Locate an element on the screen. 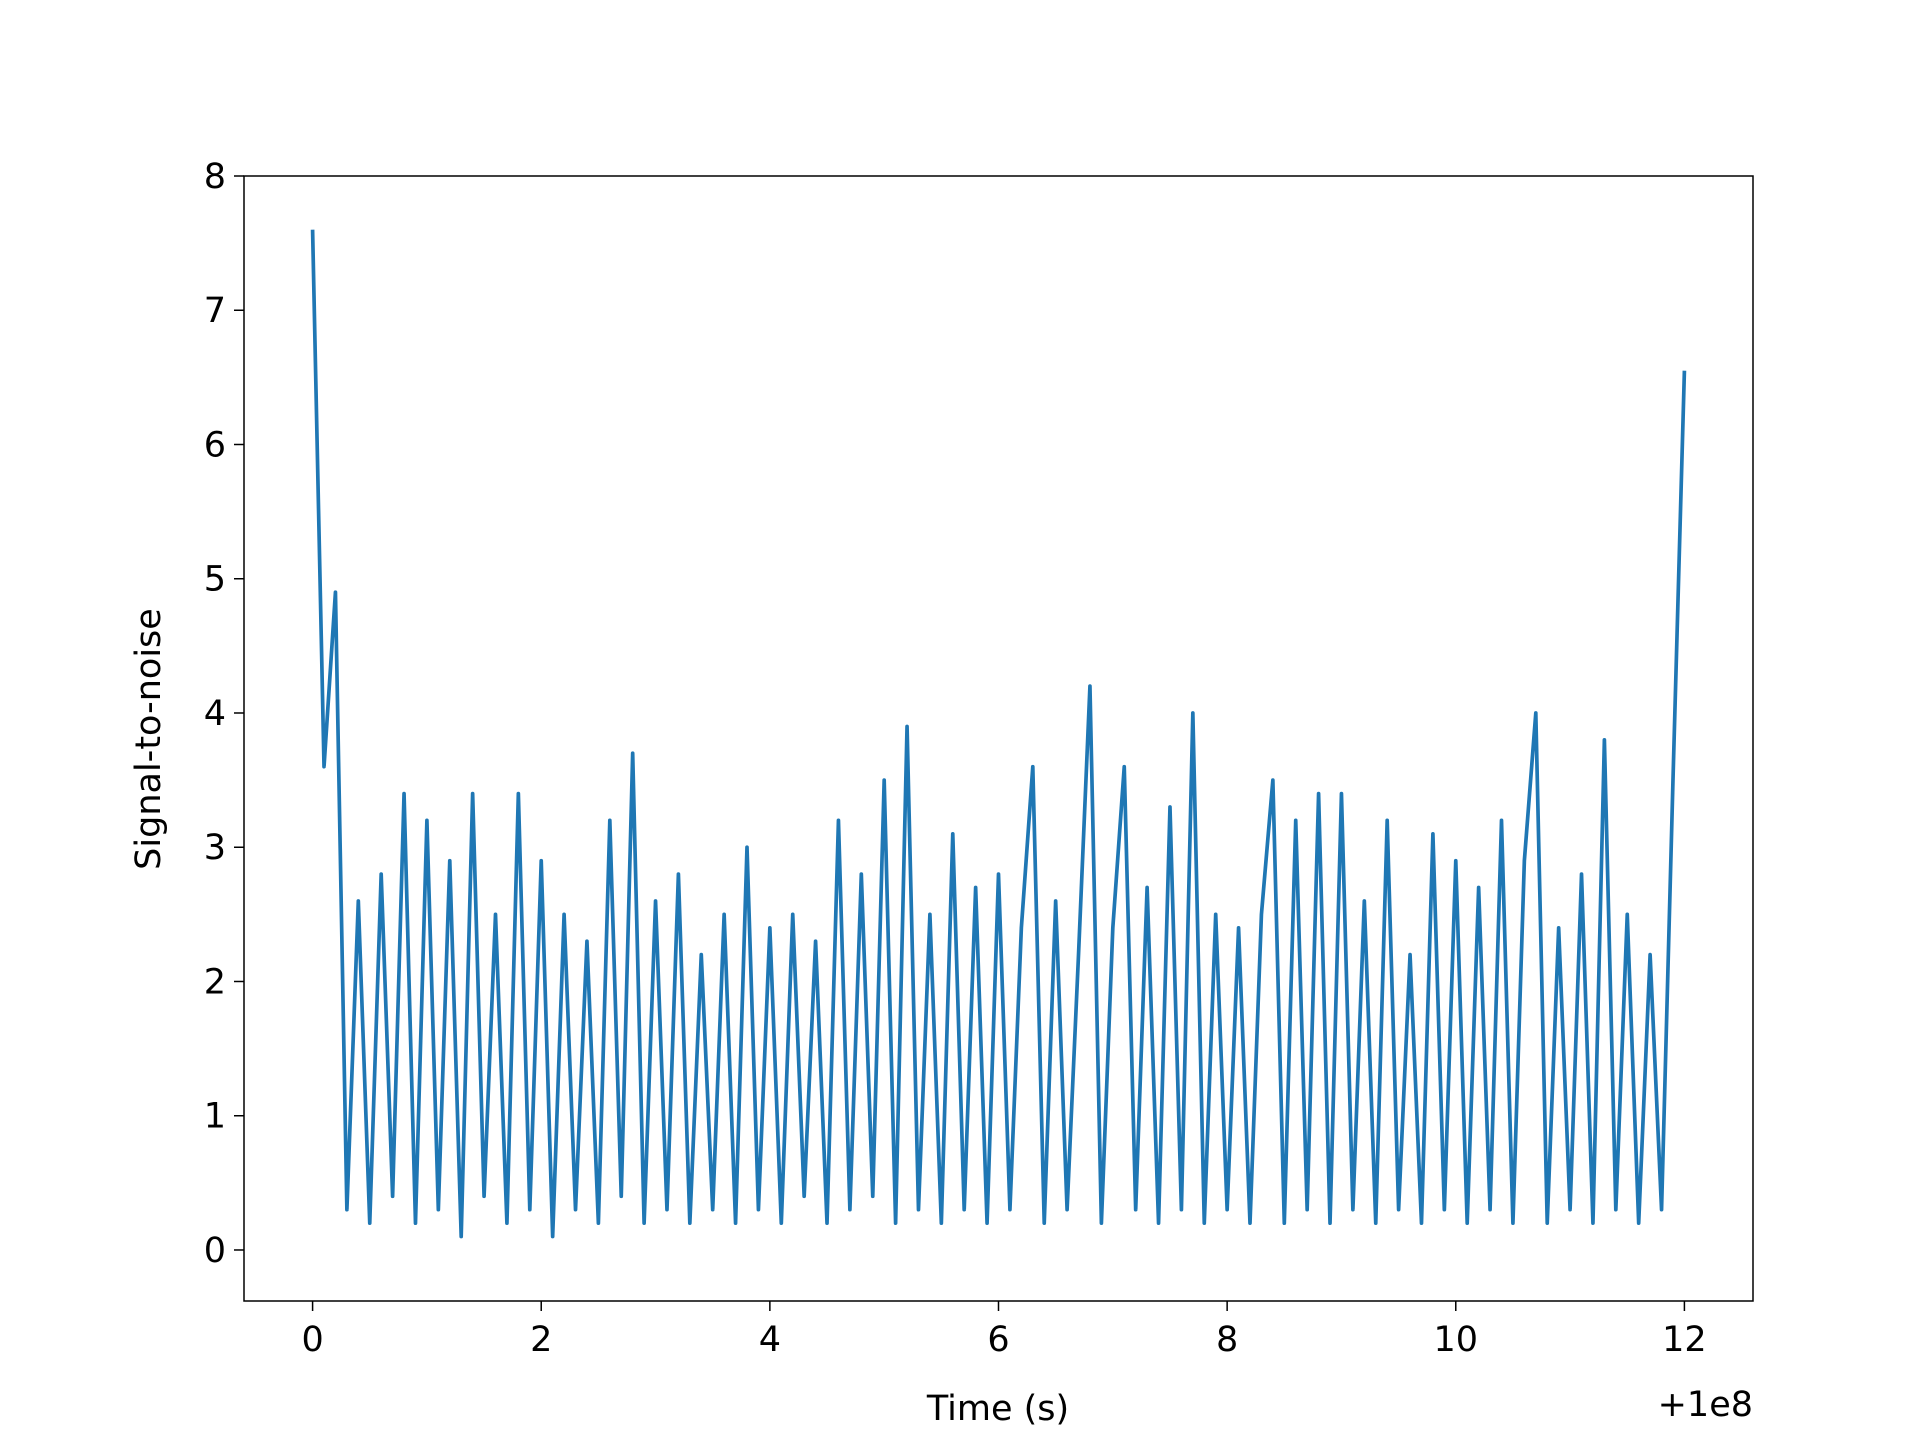 The width and height of the screenshot is (1920, 1440). y-tick-label: 5 is located at coordinates (215, 580).